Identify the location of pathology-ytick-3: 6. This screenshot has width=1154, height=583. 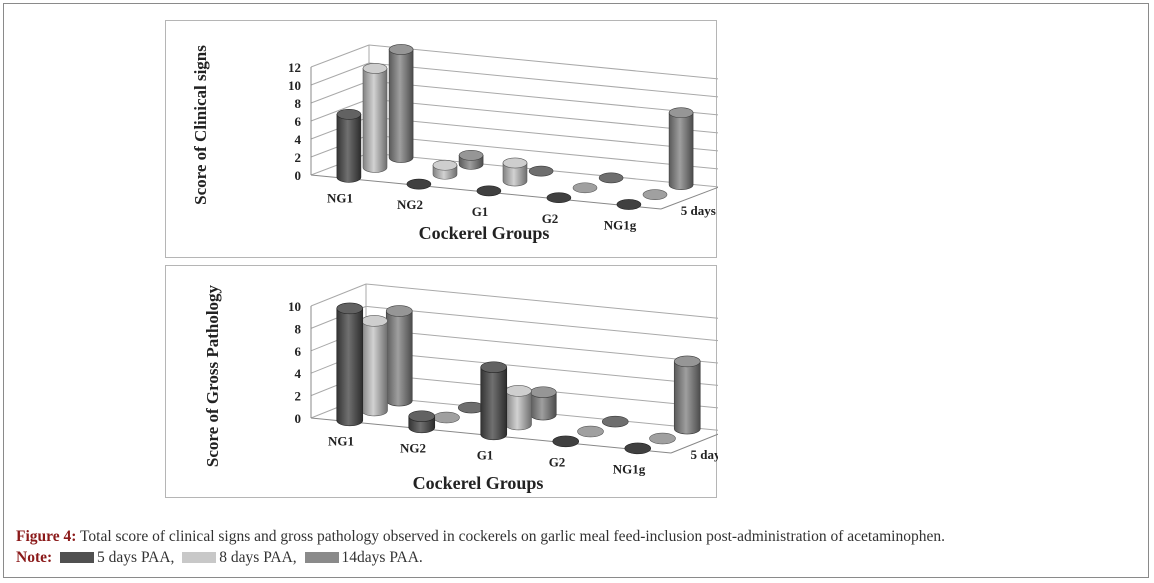
(298, 351).